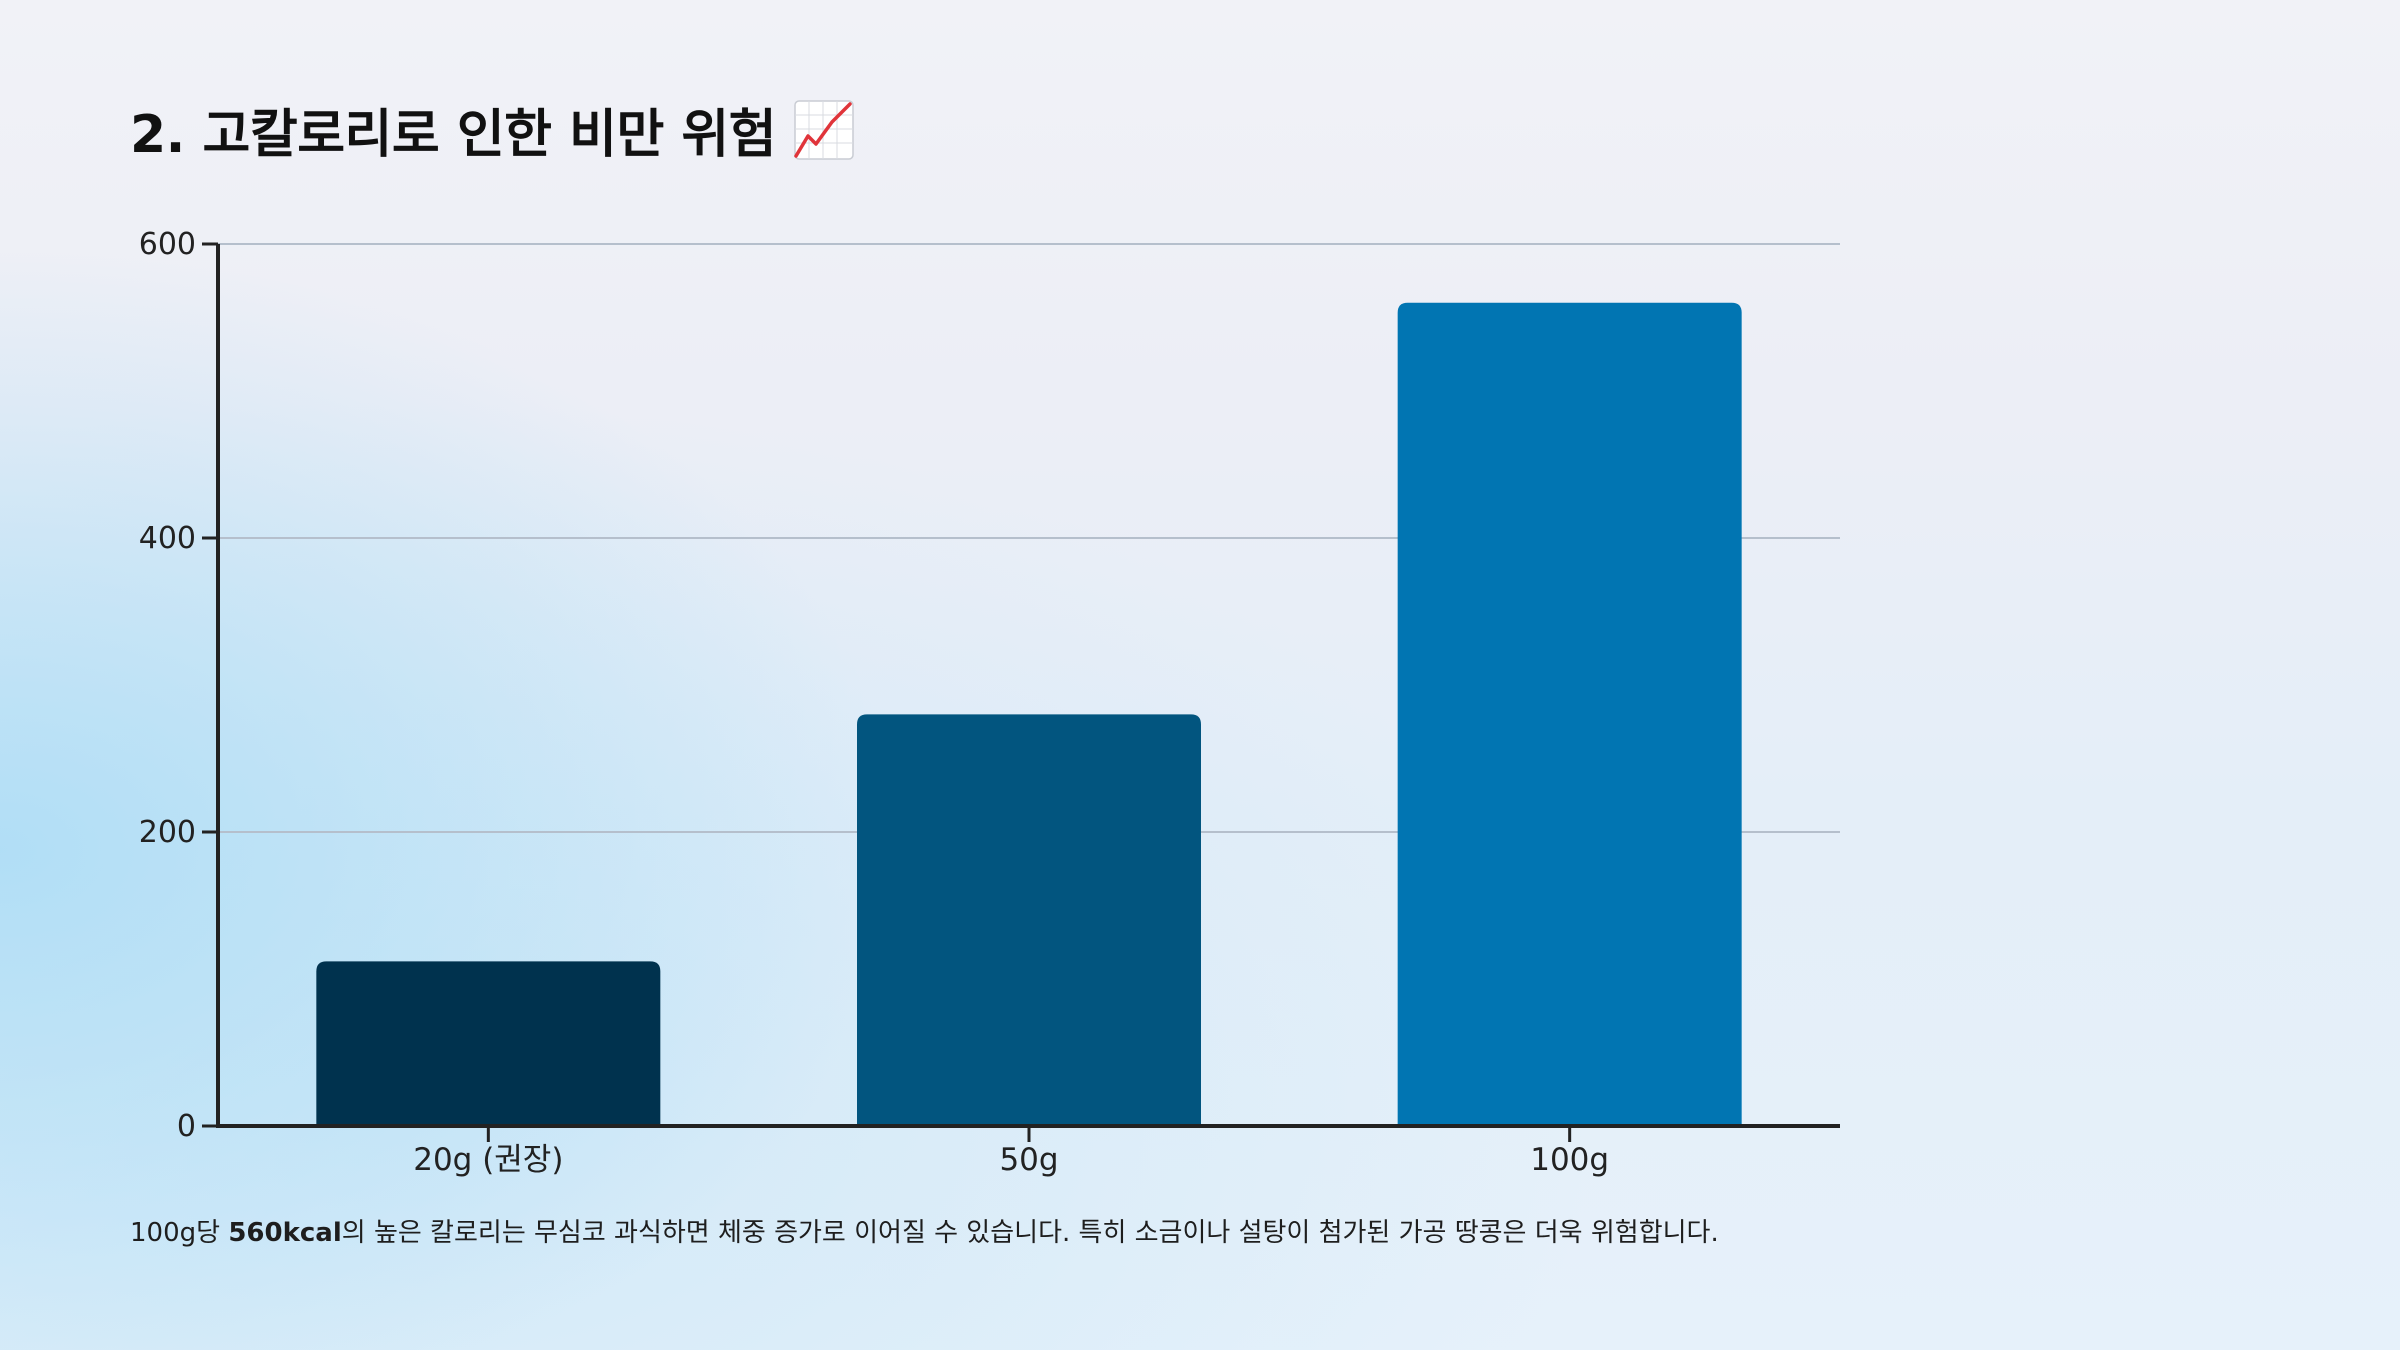 Image resolution: width=2400 pixels, height=1350 pixels. What do you see at coordinates (285, 1233) in the screenshot?
I see `caption-highlight: 560kcal` at bounding box center [285, 1233].